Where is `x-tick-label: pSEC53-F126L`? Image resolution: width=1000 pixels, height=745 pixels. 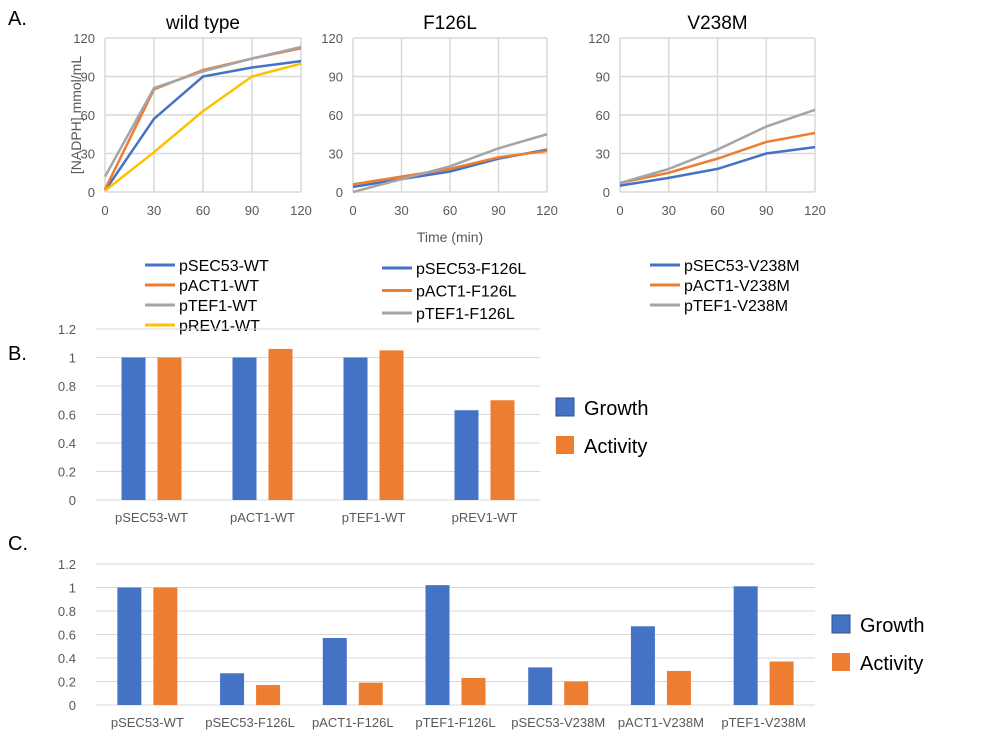 x-tick-label: pSEC53-F126L is located at coordinates (250, 722).